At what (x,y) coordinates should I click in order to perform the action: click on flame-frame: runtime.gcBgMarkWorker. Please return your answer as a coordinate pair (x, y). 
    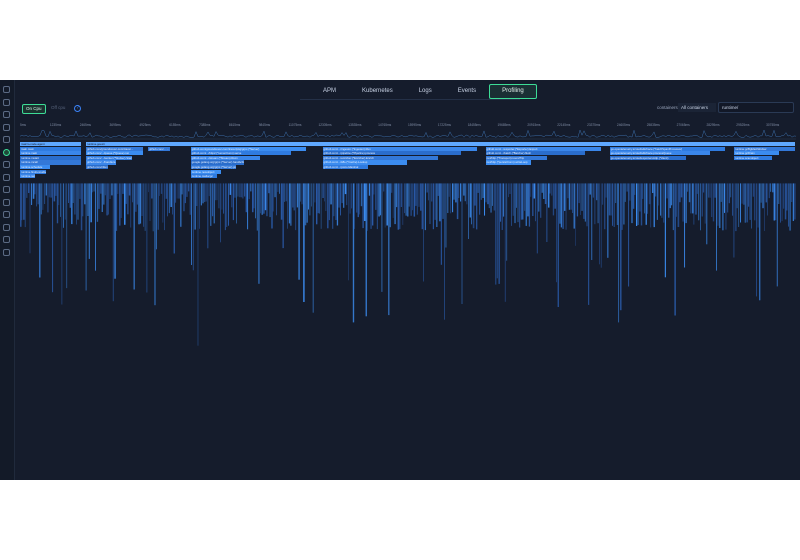
    Looking at the image, I should click on (764, 148).